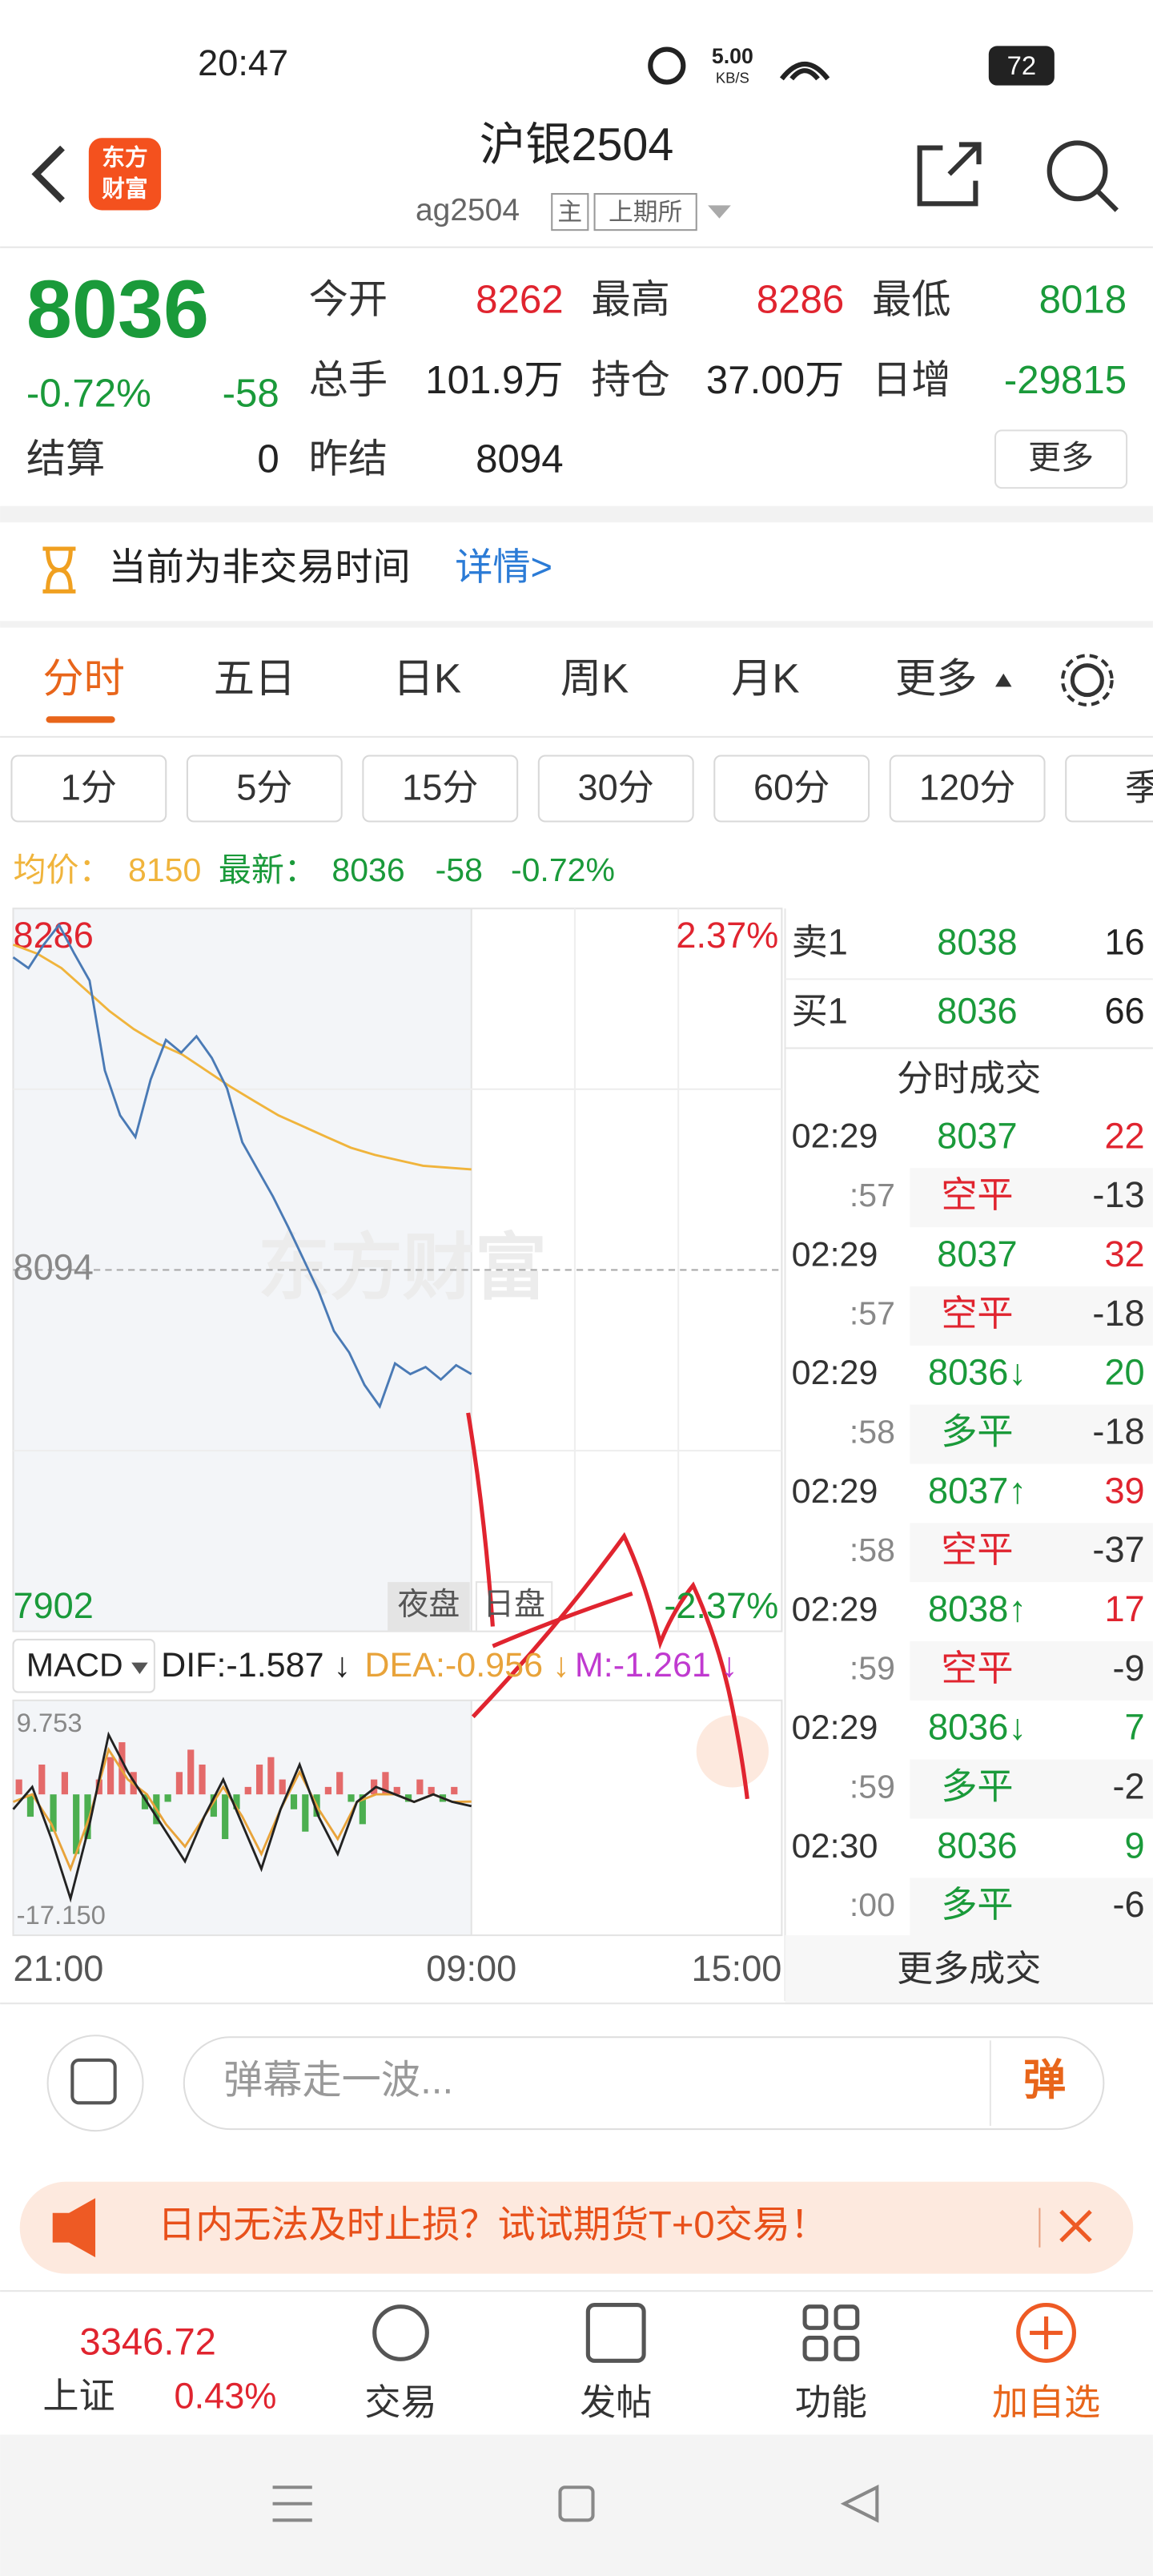 The image size is (1153, 2576). I want to click on wifi-icon, so click(804, 71).